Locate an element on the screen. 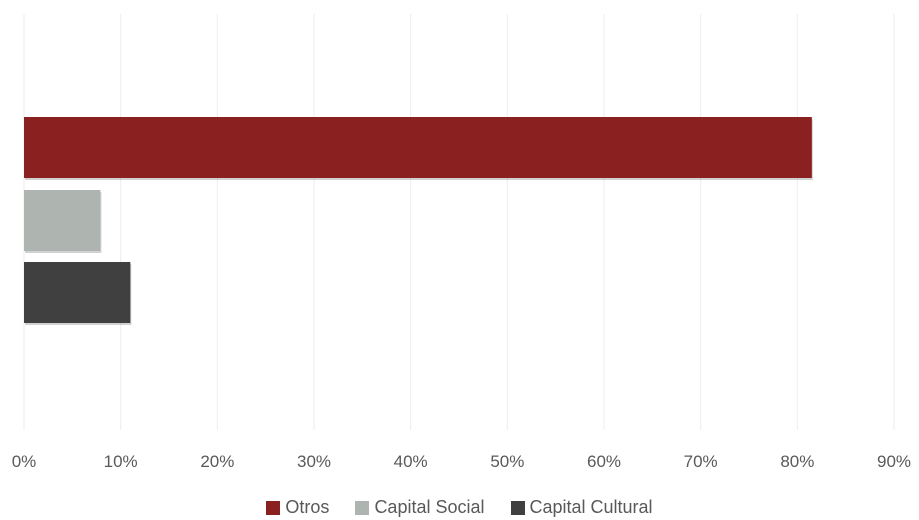 The image size is (919, 520). x-tick-label: 20% is located at coordinates (217, 461).